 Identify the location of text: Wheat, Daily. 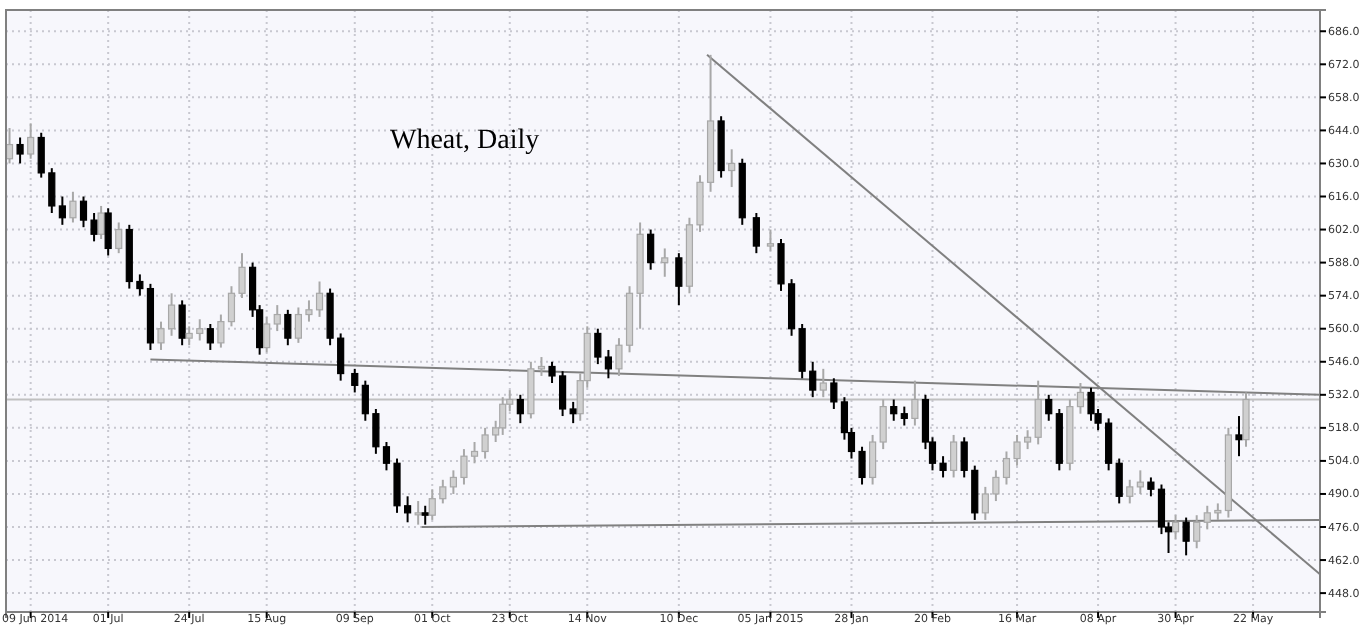
(465, 141).